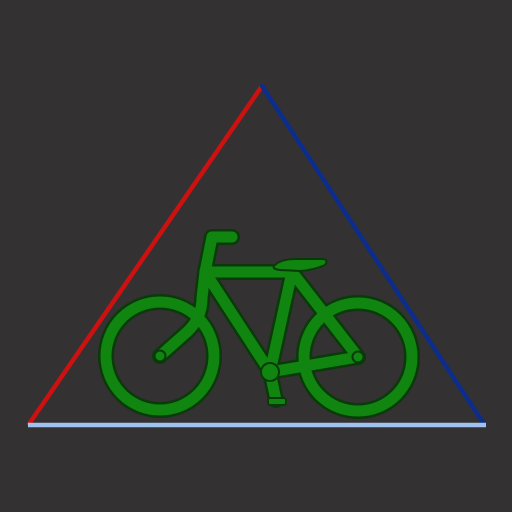 This screenshot has height=512, width=512. Describe the element at coordinates (314, 364) in the screenshot. I see `chain-stay` at that location.